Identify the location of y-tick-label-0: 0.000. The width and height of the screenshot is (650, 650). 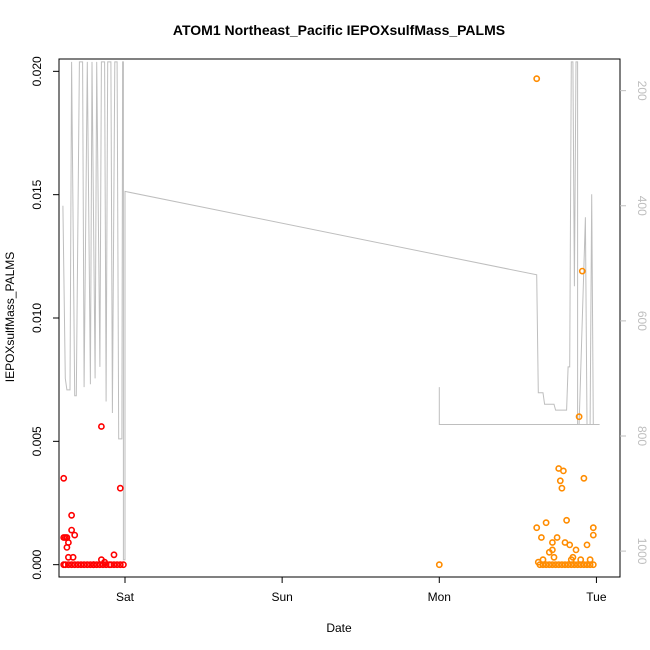
(37, 564).